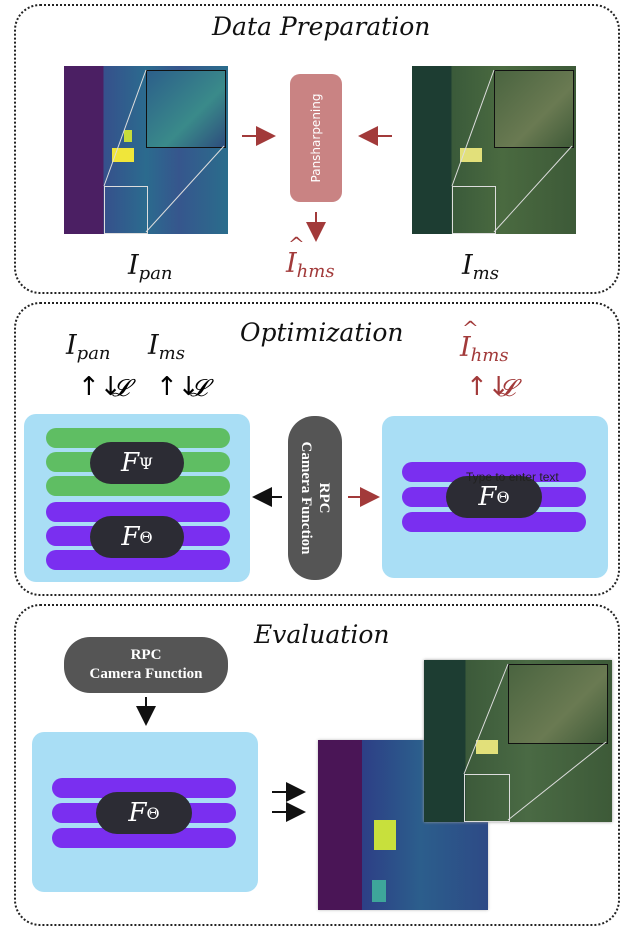 This screenshot has height=931, width=632. What do you see at coordinates (507, 388) in the screenshot?
I see `loss-symbol-hms: 𝓛` at bounding box center [507, 388].